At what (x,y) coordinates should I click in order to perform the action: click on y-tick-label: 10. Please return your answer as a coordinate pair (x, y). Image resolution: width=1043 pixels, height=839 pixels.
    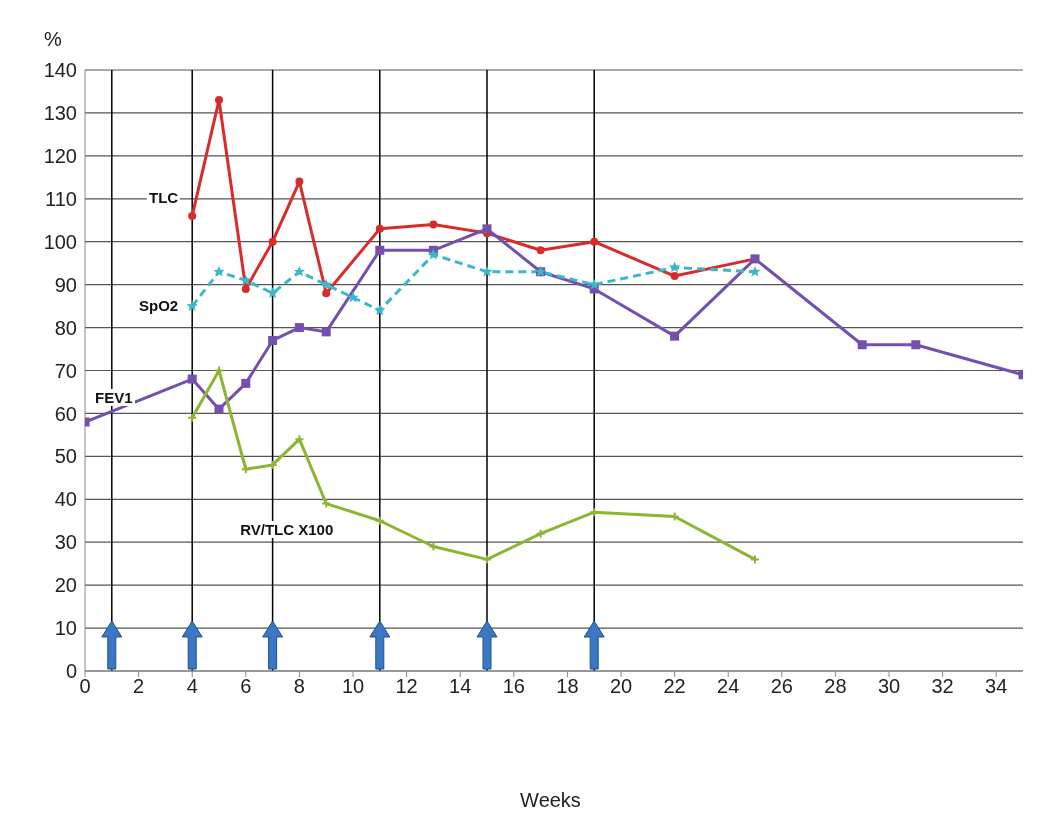
    Looking at the image, I should click on (65, 628).